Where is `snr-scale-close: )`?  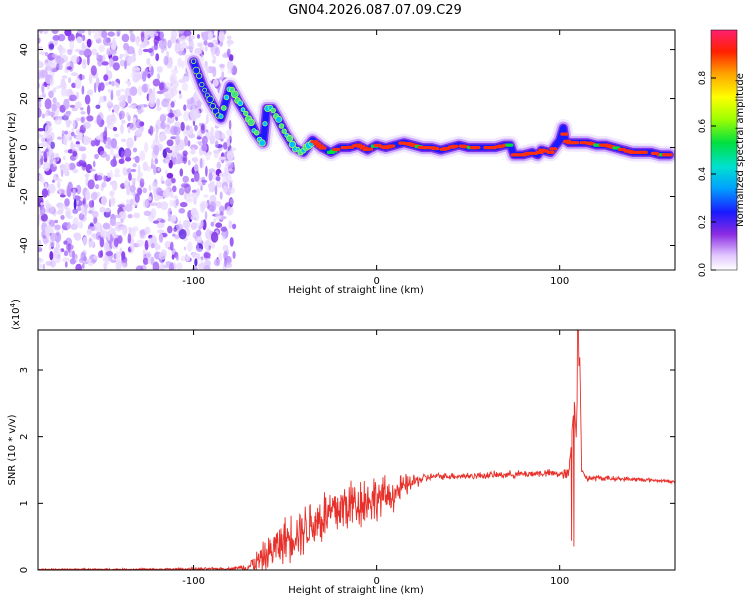 snr-scale-close: ) is located at coordinates (16, 301).